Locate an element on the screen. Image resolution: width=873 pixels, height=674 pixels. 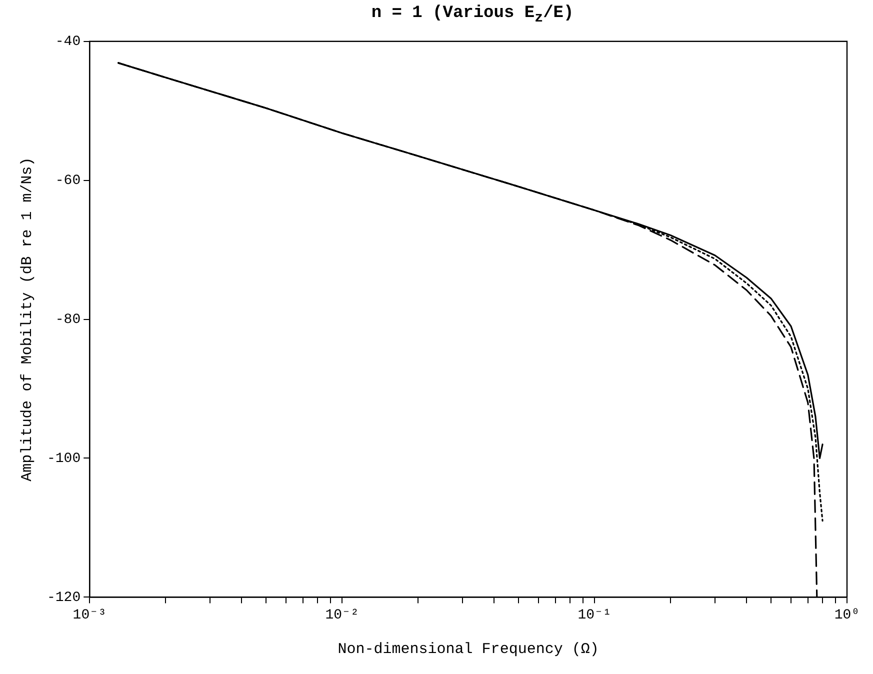
x-axis-title: Non-dimensional Frequency (Ω) is located at coordinates (468, 649).